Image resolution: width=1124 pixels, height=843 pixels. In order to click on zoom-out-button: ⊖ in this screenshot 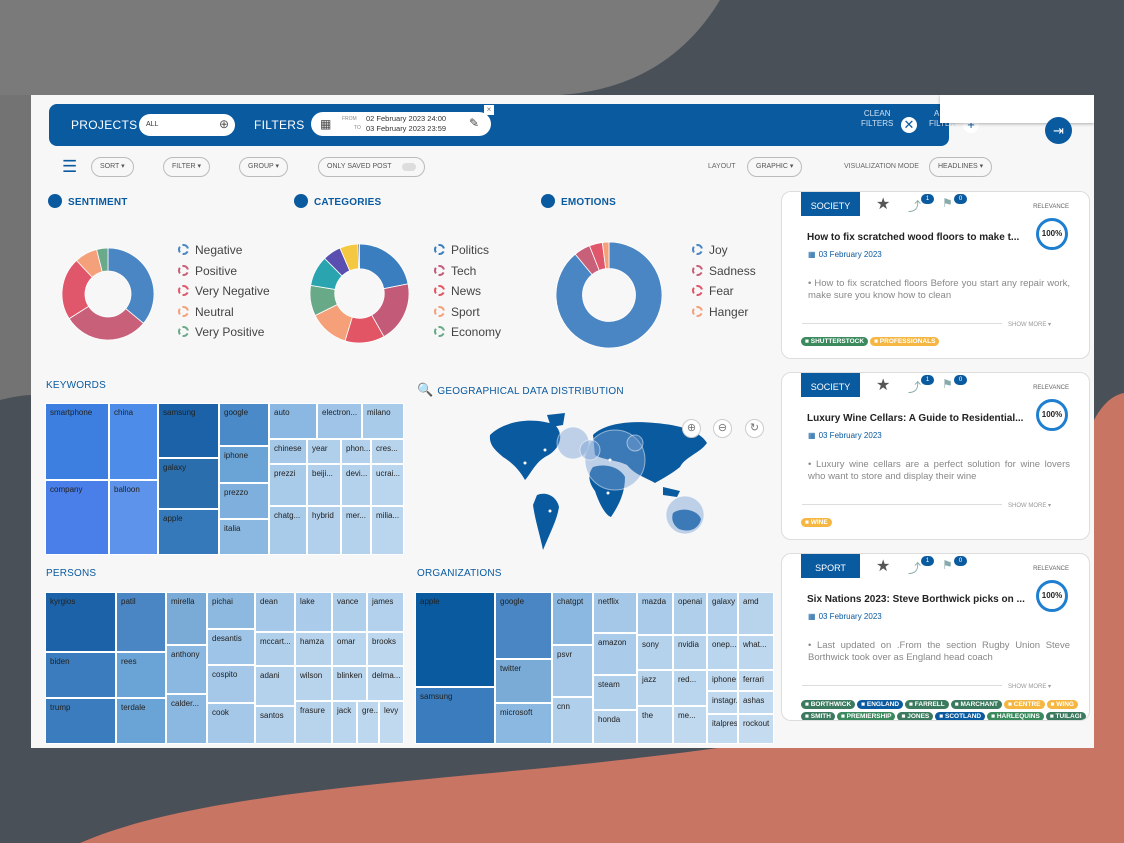, I will do `click(722, 428)`.